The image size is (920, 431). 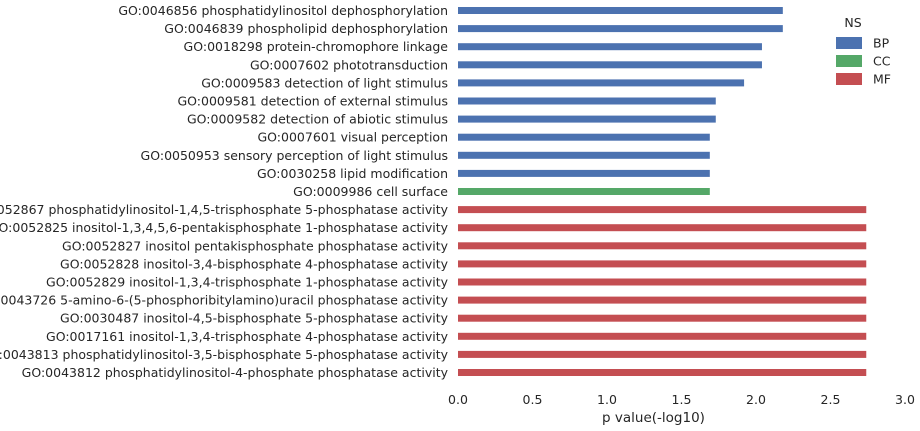 I want to click on x-tick-labels: 0.0 0.5 1.0 1.5 2.0 2.5 3.0, so click(x=681, y=399).